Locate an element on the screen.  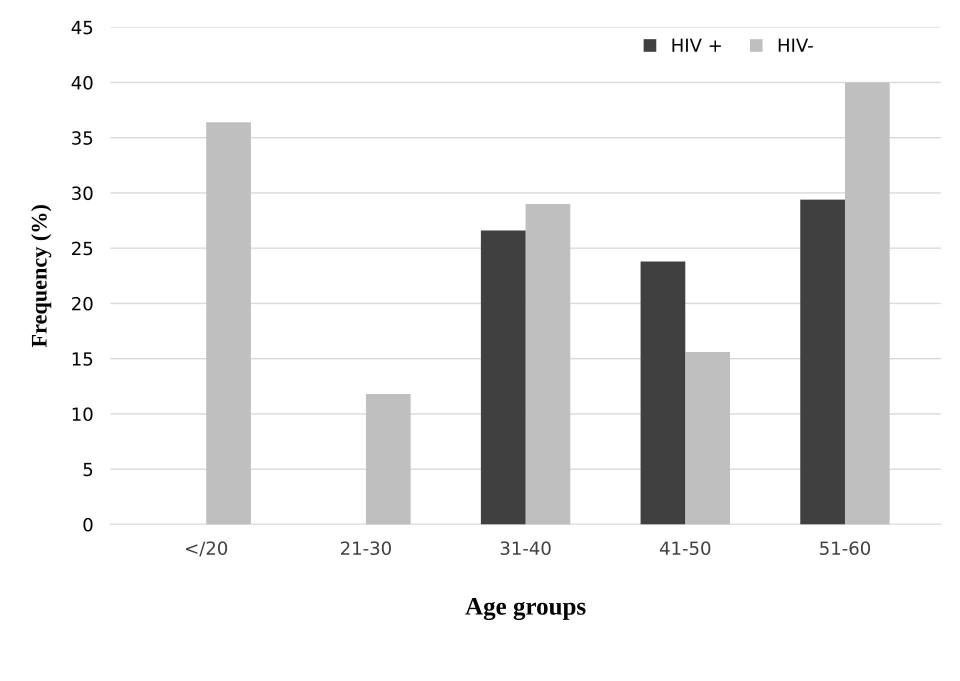
y-tick-label: 45 is located at coordinates (82, 27).